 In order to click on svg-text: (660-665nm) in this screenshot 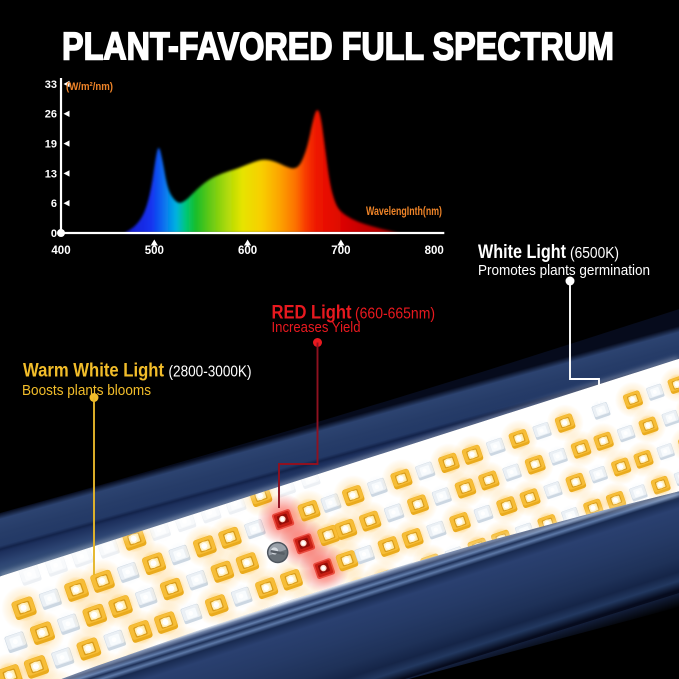, I will do `click(395, 314)`.